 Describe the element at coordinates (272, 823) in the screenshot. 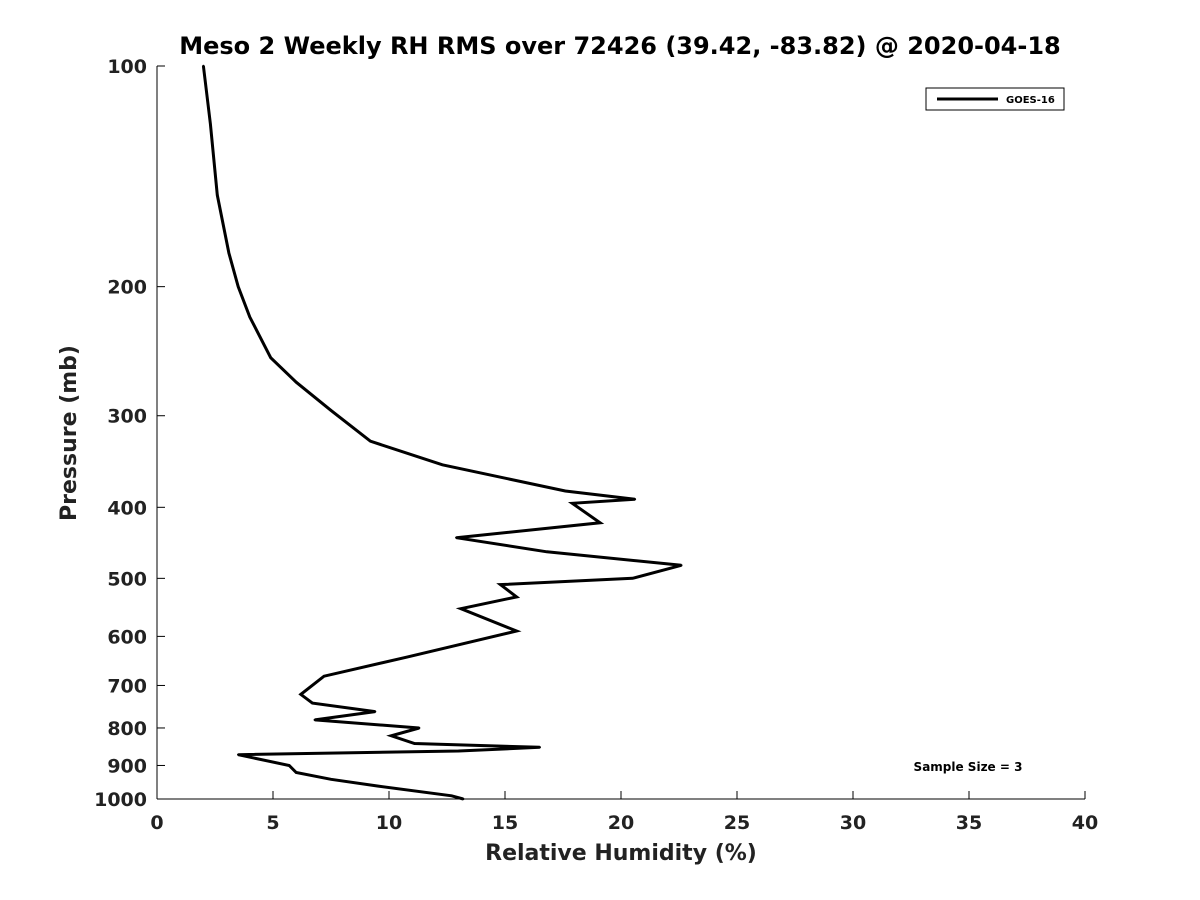

I see `x-tick-label: 5` at that location.